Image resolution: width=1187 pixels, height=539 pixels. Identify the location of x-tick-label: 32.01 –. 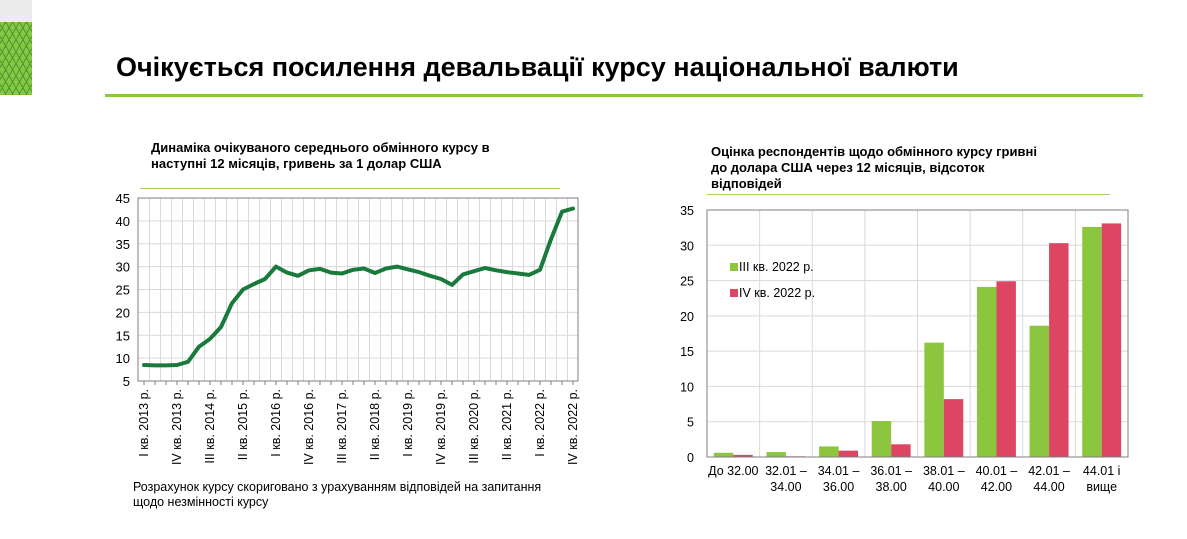
(786, 471).